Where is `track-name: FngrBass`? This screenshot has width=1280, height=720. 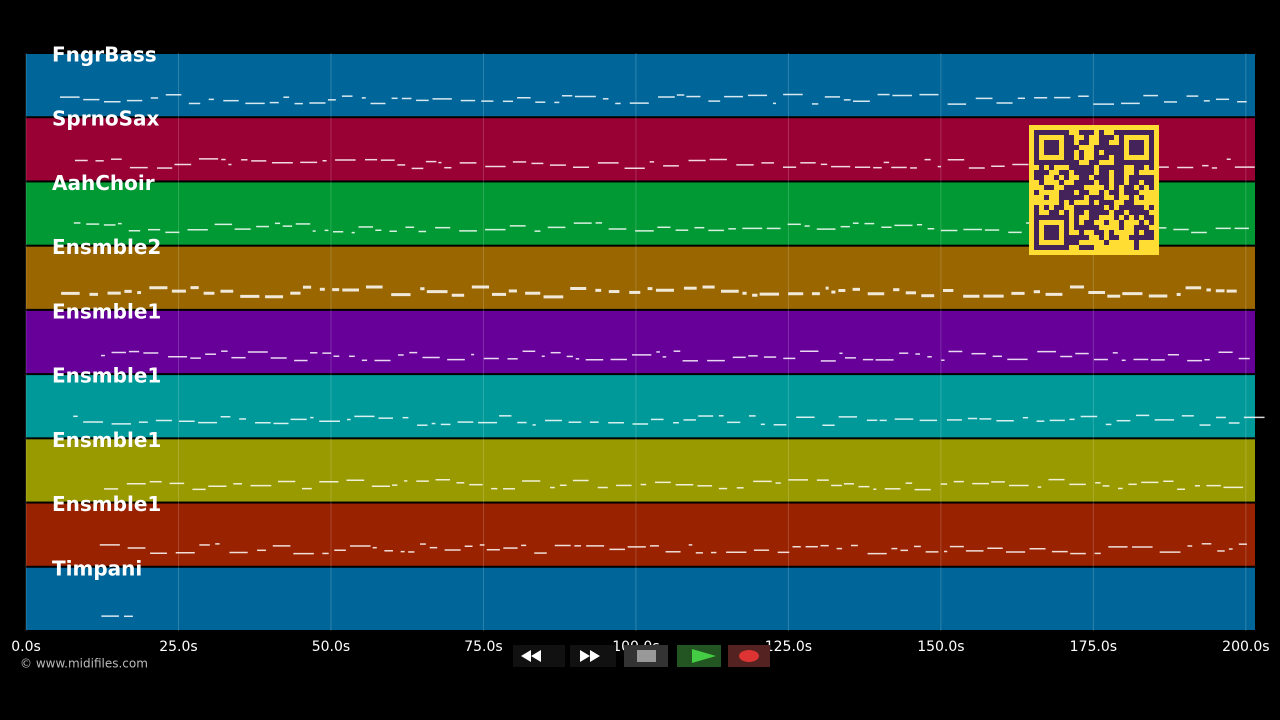
track-name: FngrBass is located at coordinates (104, 55).